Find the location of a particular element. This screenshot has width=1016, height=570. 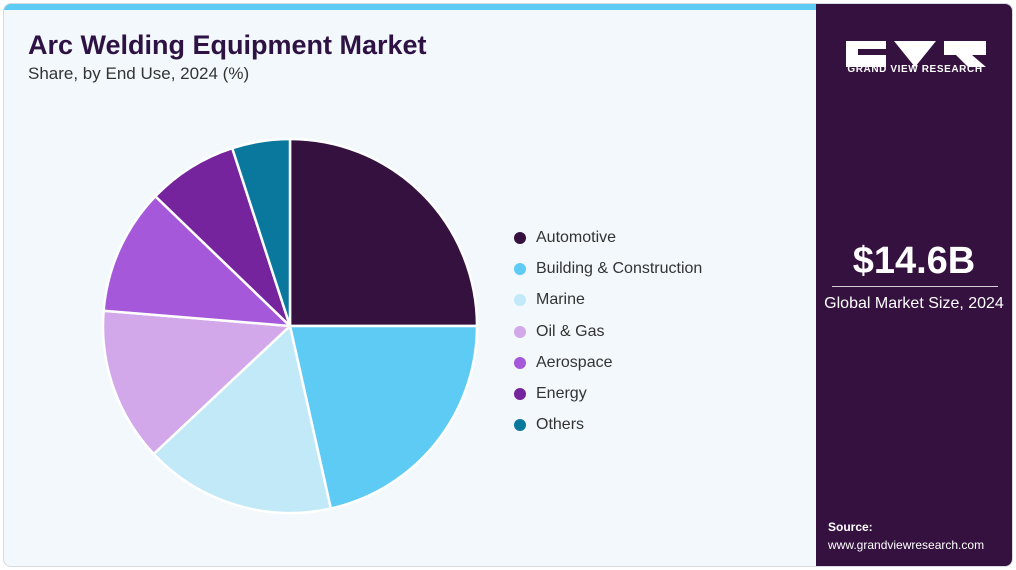

source-label: Source: is located at coordinates (850, 527).